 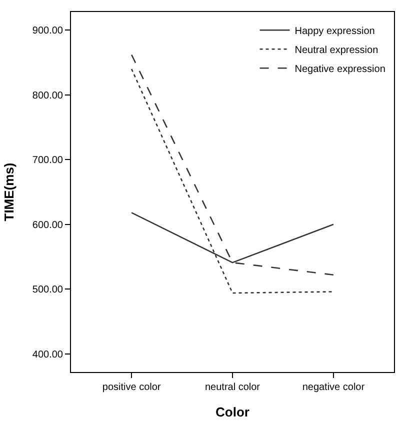 What do you see at coordinates (48, 354) in the screenshot?
I see `y-tick-label: 400.00` at bounding box center [48, 354].